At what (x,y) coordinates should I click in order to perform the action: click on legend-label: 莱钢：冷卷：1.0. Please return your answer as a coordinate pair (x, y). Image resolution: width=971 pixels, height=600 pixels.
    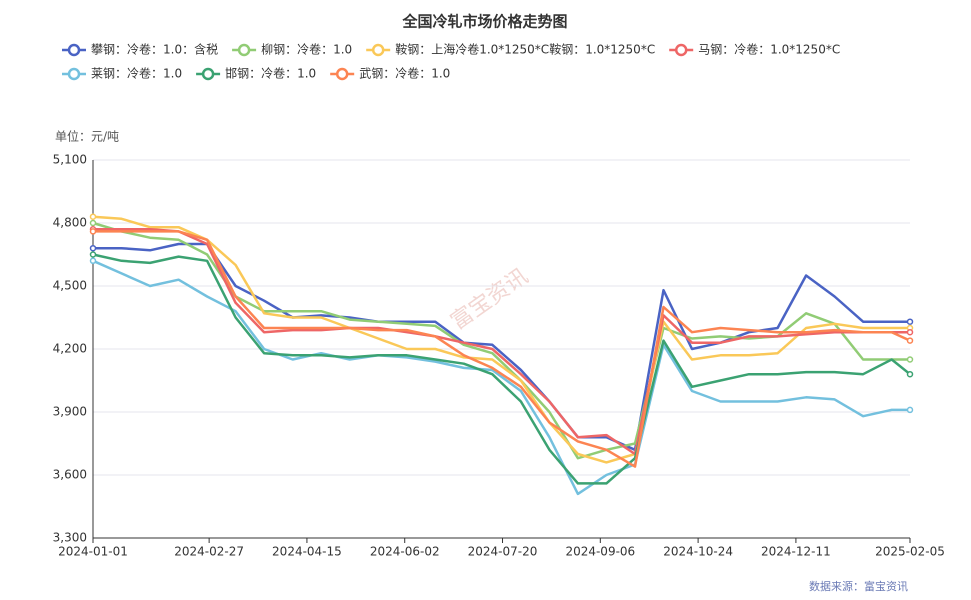
    Looking at the image, I should click on (136, 73).